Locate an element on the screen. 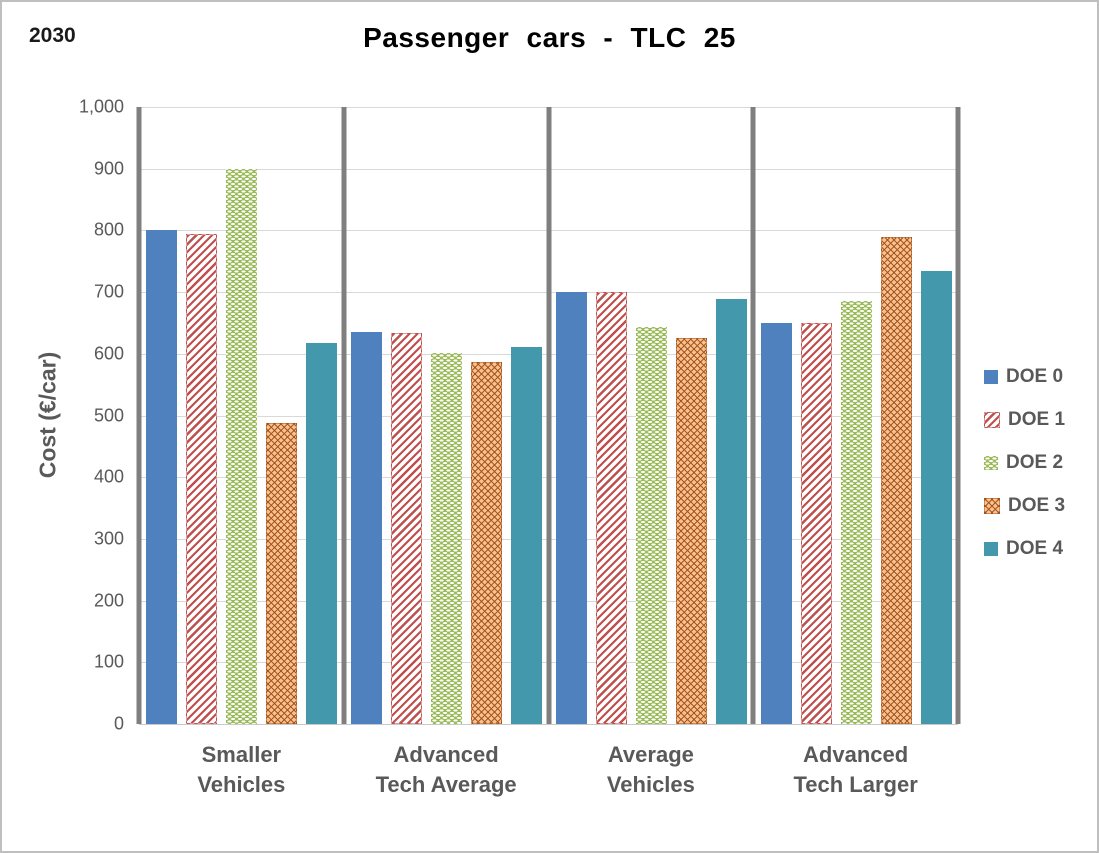 This screenshot has width=1099, height=853. bar-doe-1-average-vehicles is located at coordinates (611, 508).